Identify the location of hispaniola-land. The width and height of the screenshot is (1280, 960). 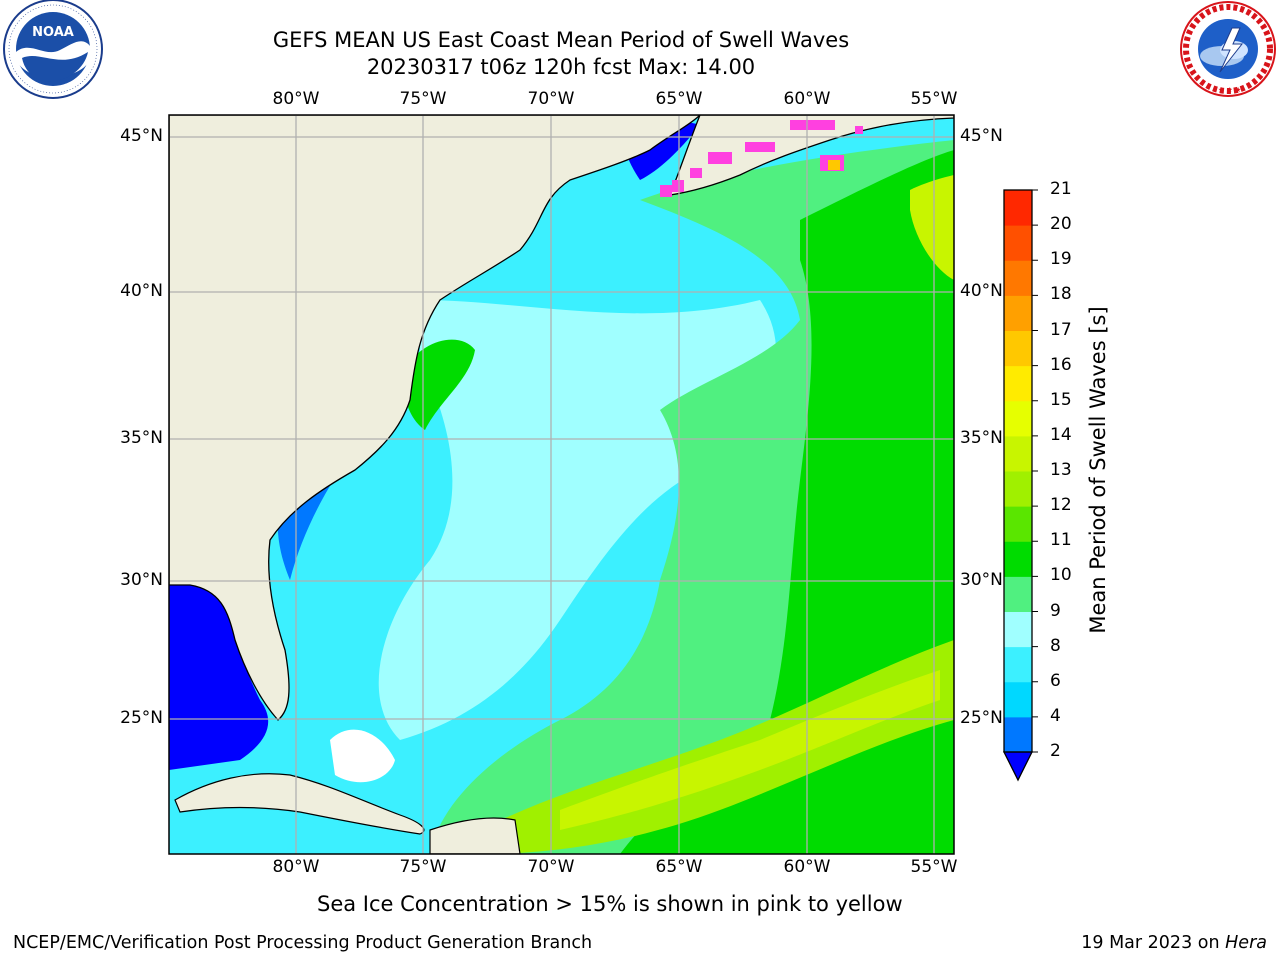
(475, 835).